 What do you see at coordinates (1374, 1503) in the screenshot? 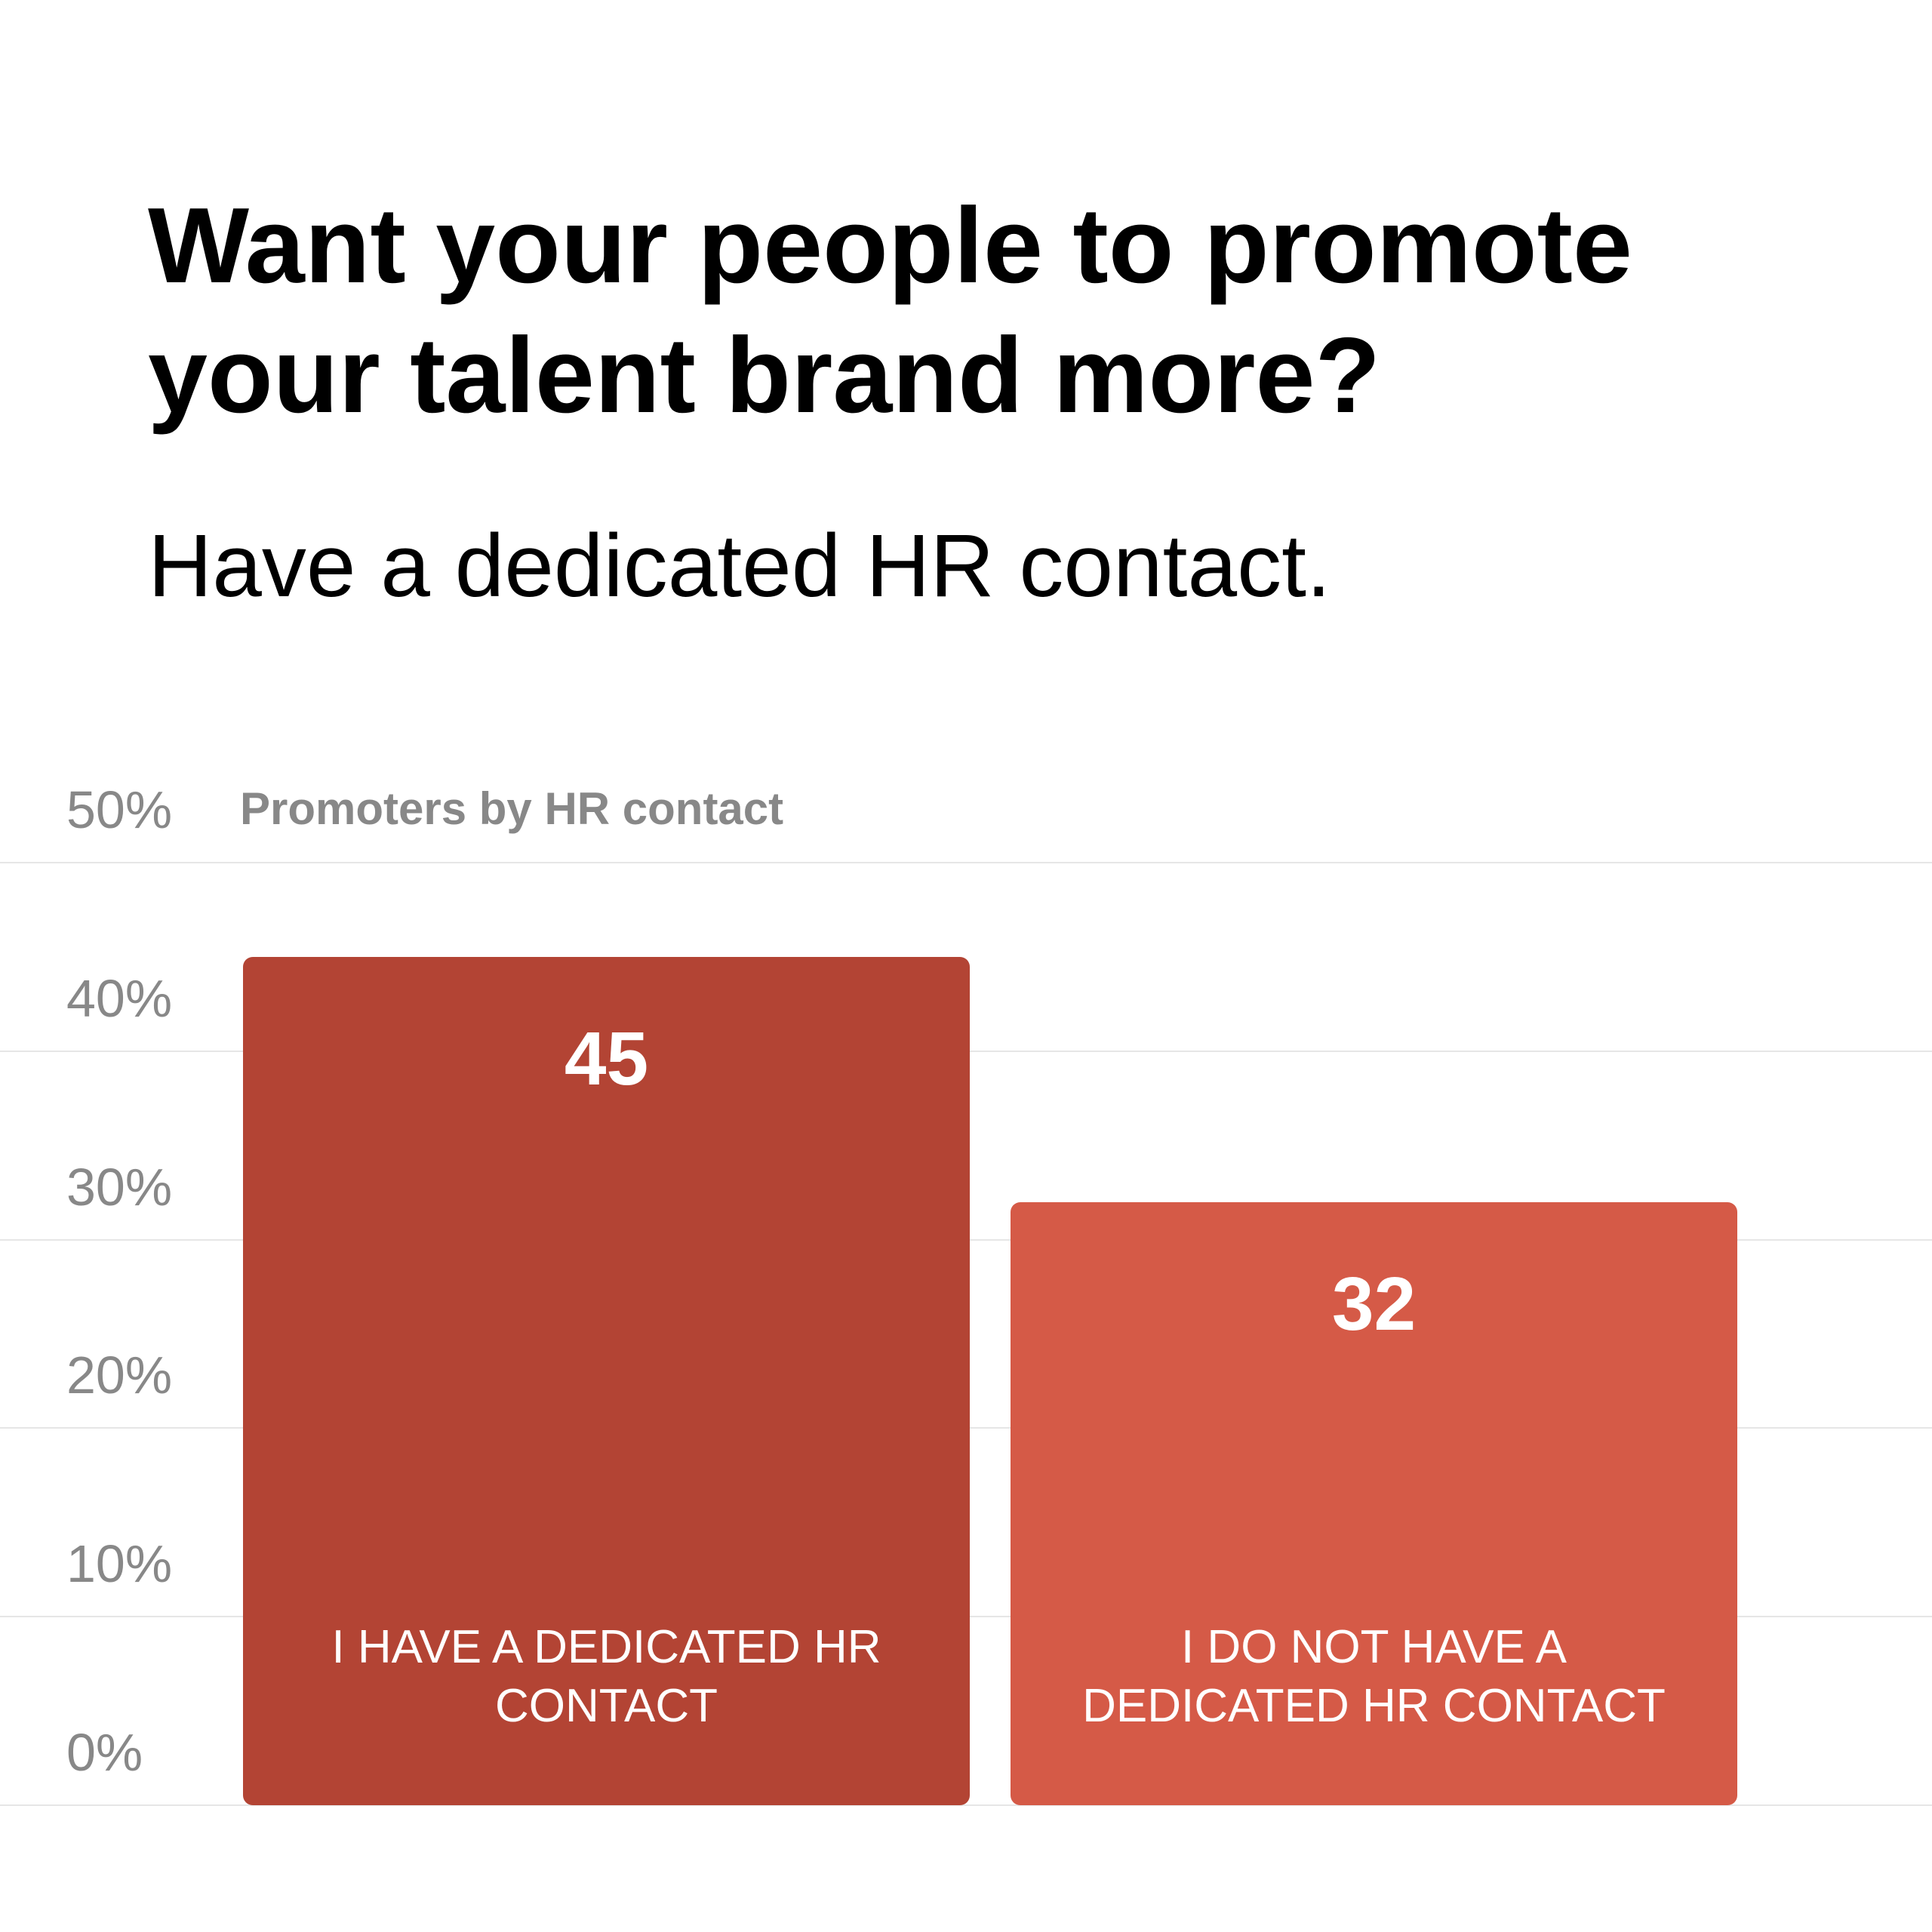
I see `bar: 32 I DO NOT HAVE A DEDICATED HR CONTACT` at bounding box center [1374, 1503].